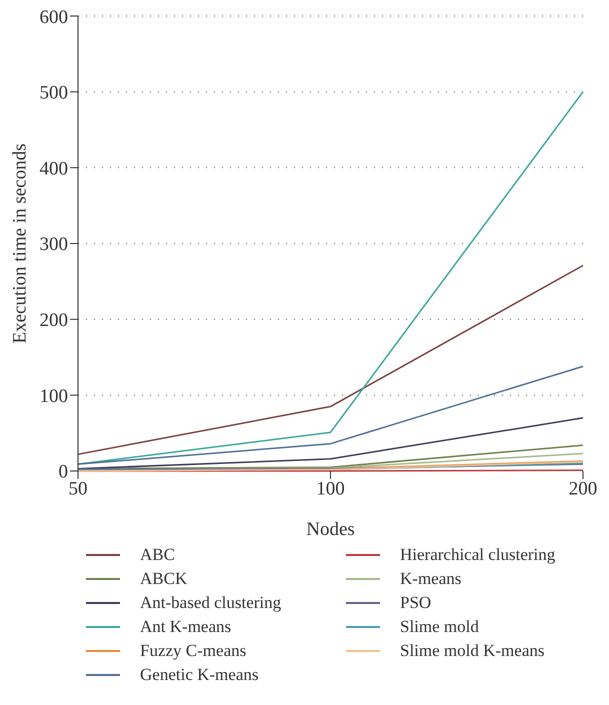 The image size is (609, 705). Describe the element at coordinates (330, 489) in the screenshot. I see `x-tick-label: 100` at that location.